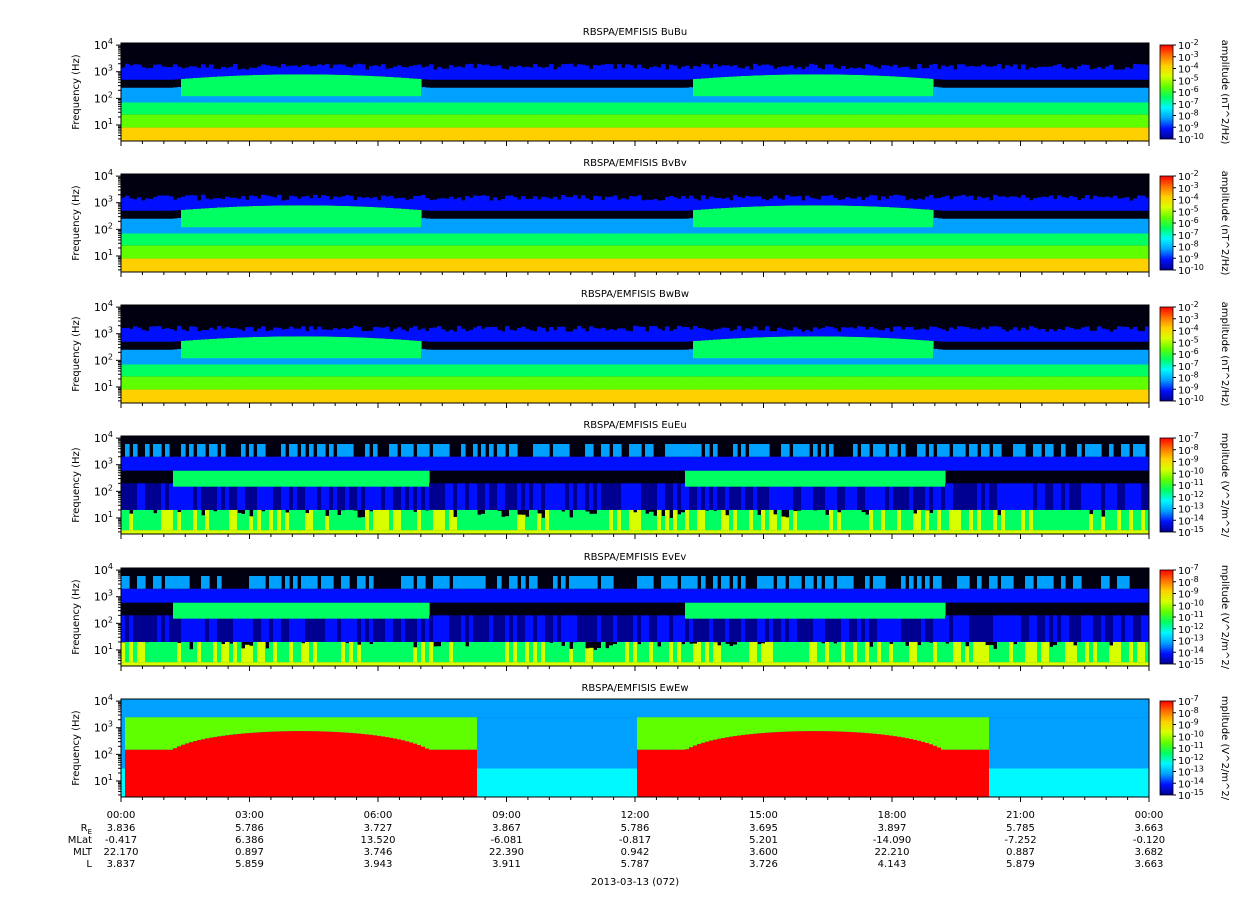  Describe the element at coordinates (1020, 852) in the screenshot. I see `ephemeris-value: 0.887` at that location.